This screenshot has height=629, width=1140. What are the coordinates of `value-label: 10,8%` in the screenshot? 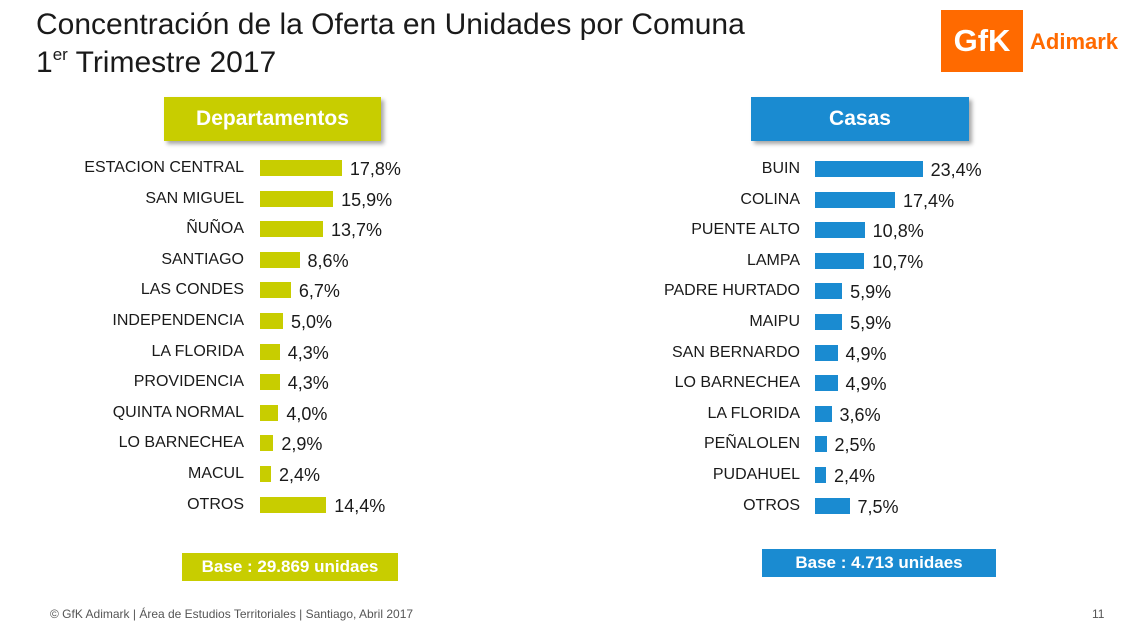 It's located at (898, 231).